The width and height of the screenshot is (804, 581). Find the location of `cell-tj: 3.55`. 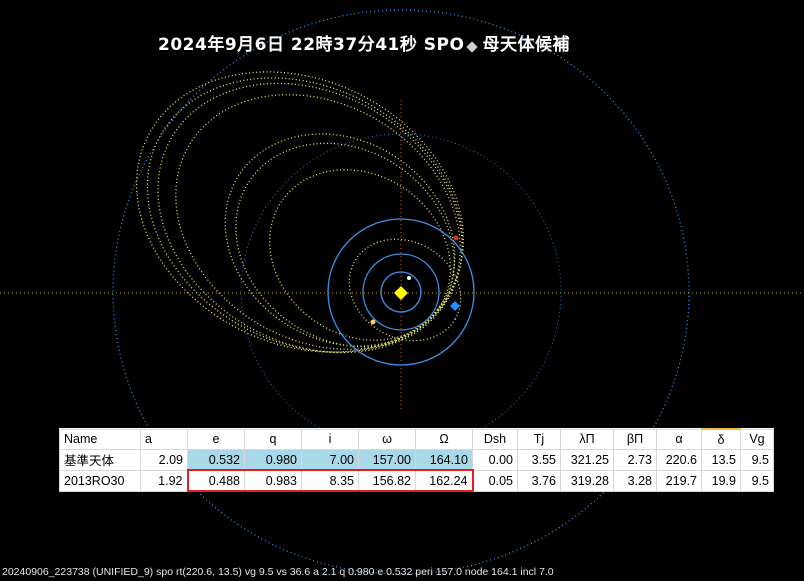

cell-tj: 3.55 is located at coordinates (539, 460).